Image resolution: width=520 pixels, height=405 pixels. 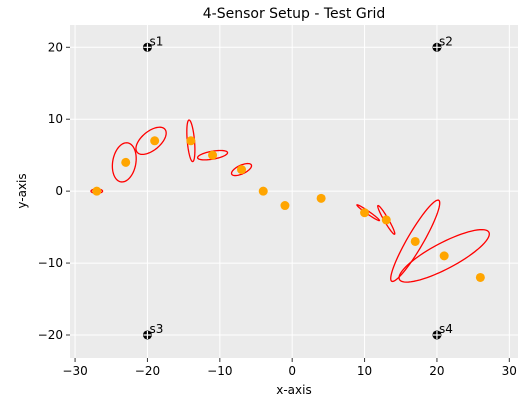 I want to click on sensor-label: s2, so click(x=446, y=41).